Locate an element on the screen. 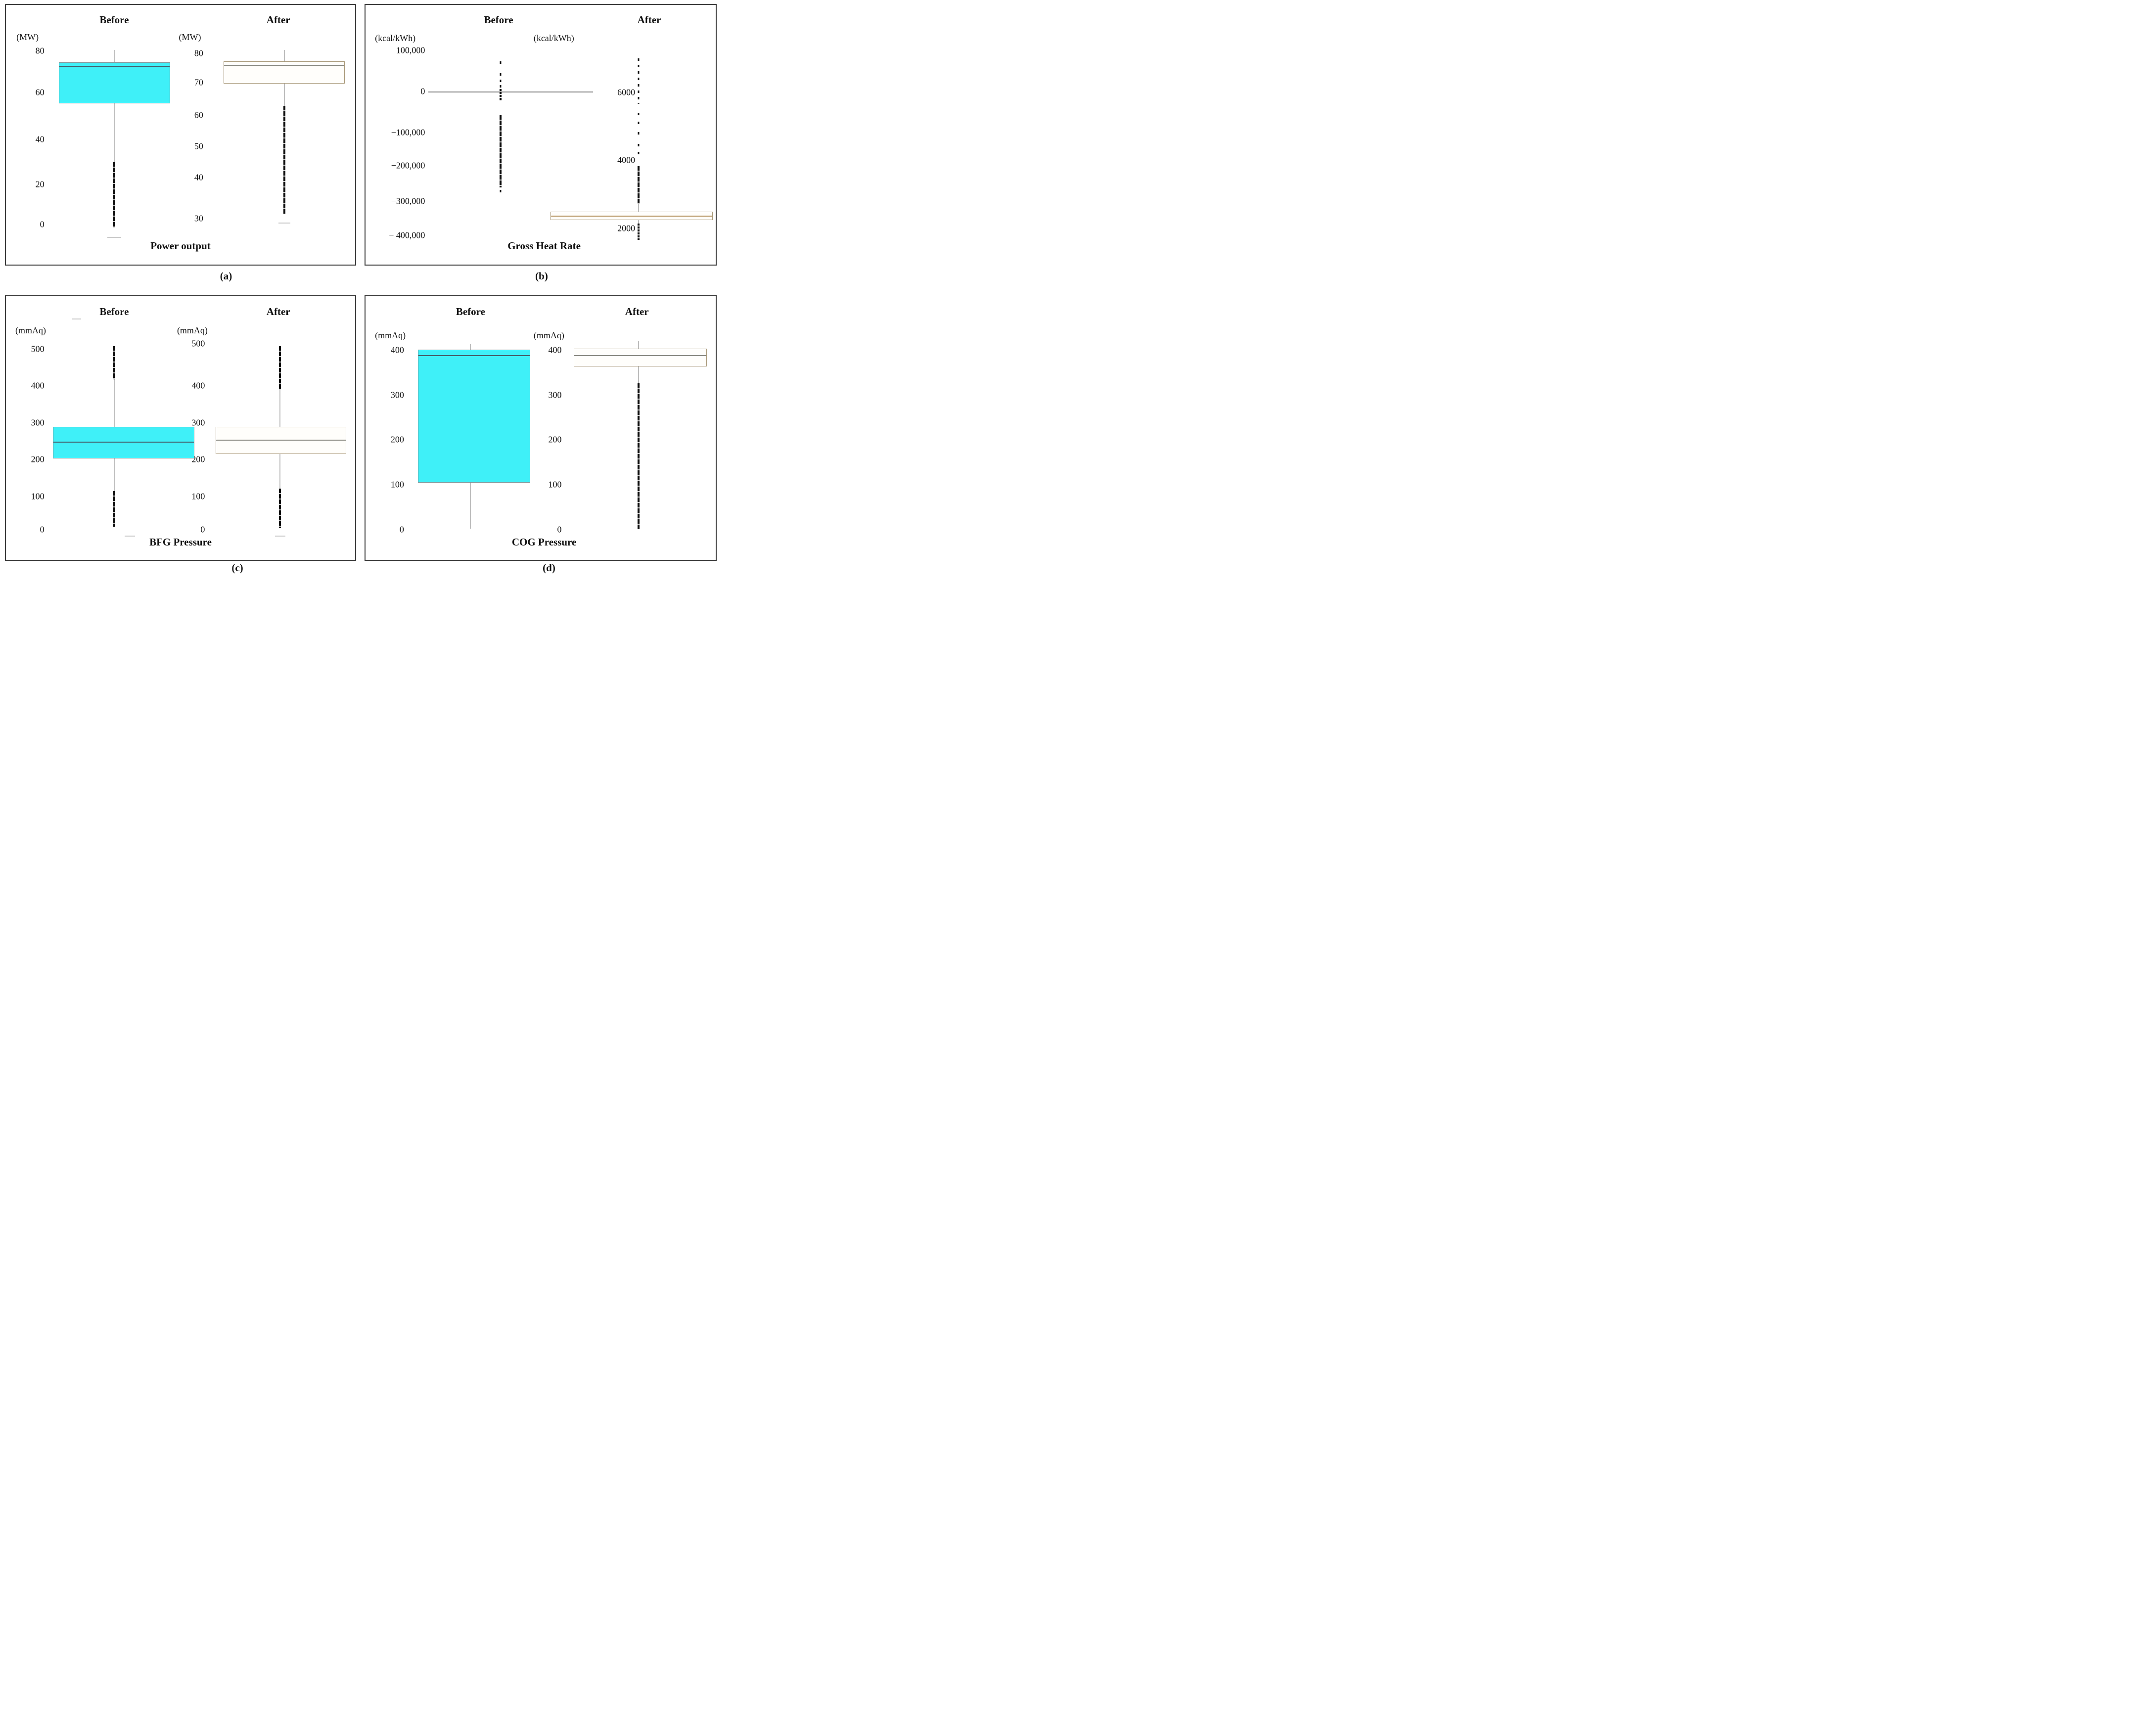 This screenshot has width=2156, height=1724. tick-label: 20 is located at coordinates (40, 184).